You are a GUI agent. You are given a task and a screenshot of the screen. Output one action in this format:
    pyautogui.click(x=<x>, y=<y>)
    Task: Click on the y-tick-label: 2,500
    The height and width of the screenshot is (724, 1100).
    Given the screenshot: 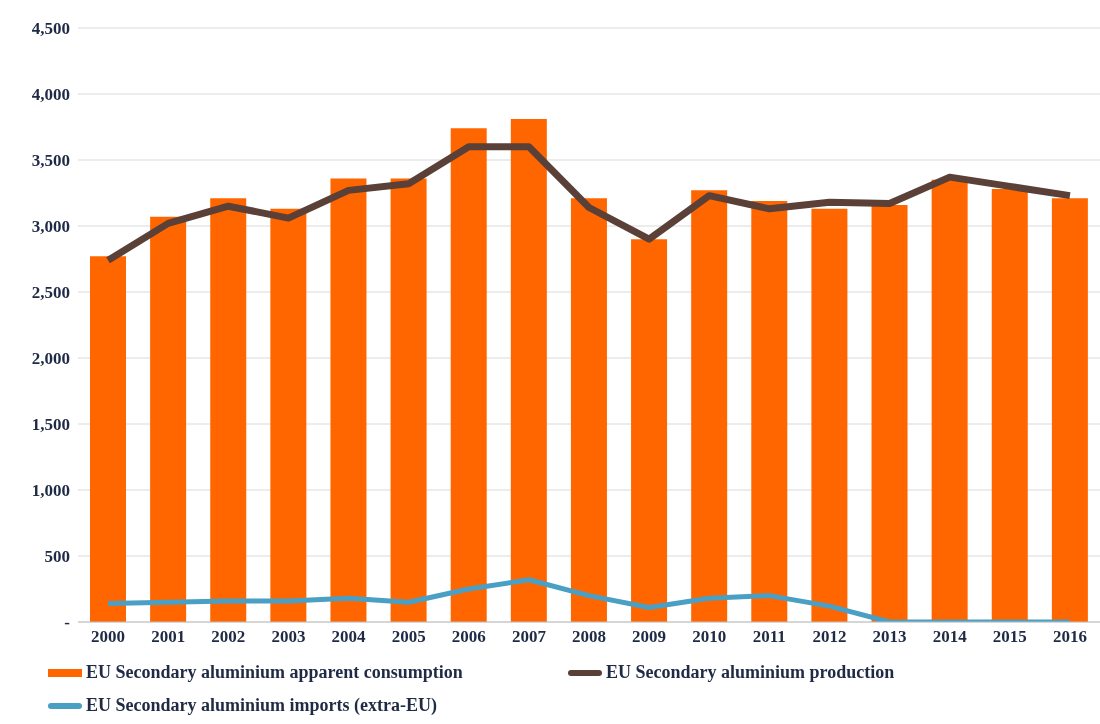 What is the action you would take?
    pyautogui.click(x=50, y=293)
    